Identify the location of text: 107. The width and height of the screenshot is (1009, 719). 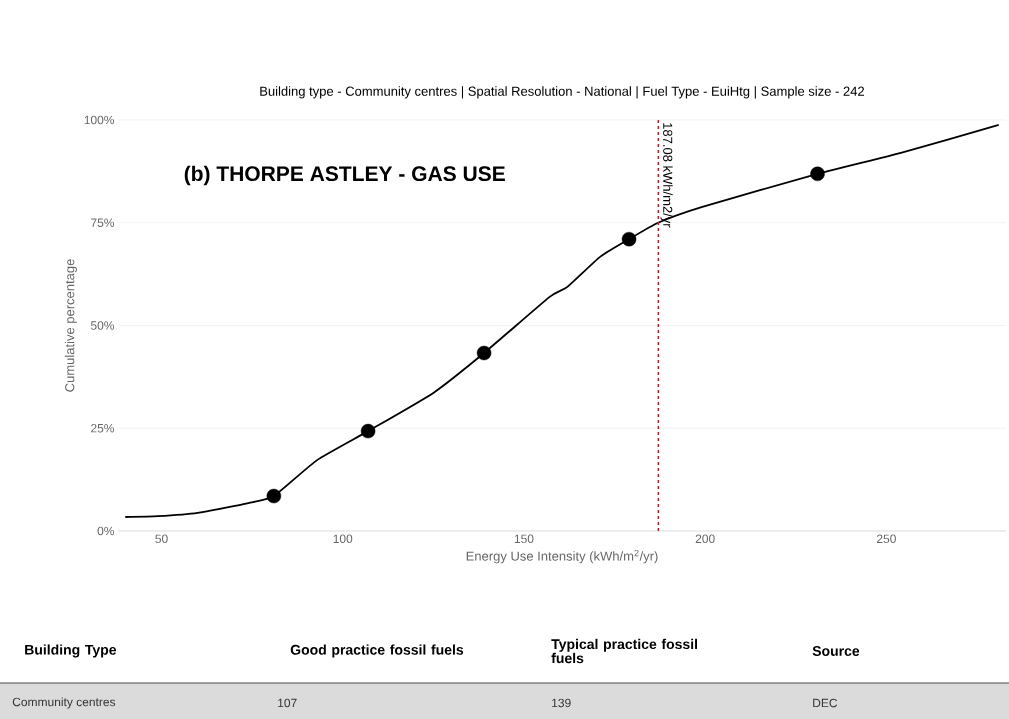
(287, 703).